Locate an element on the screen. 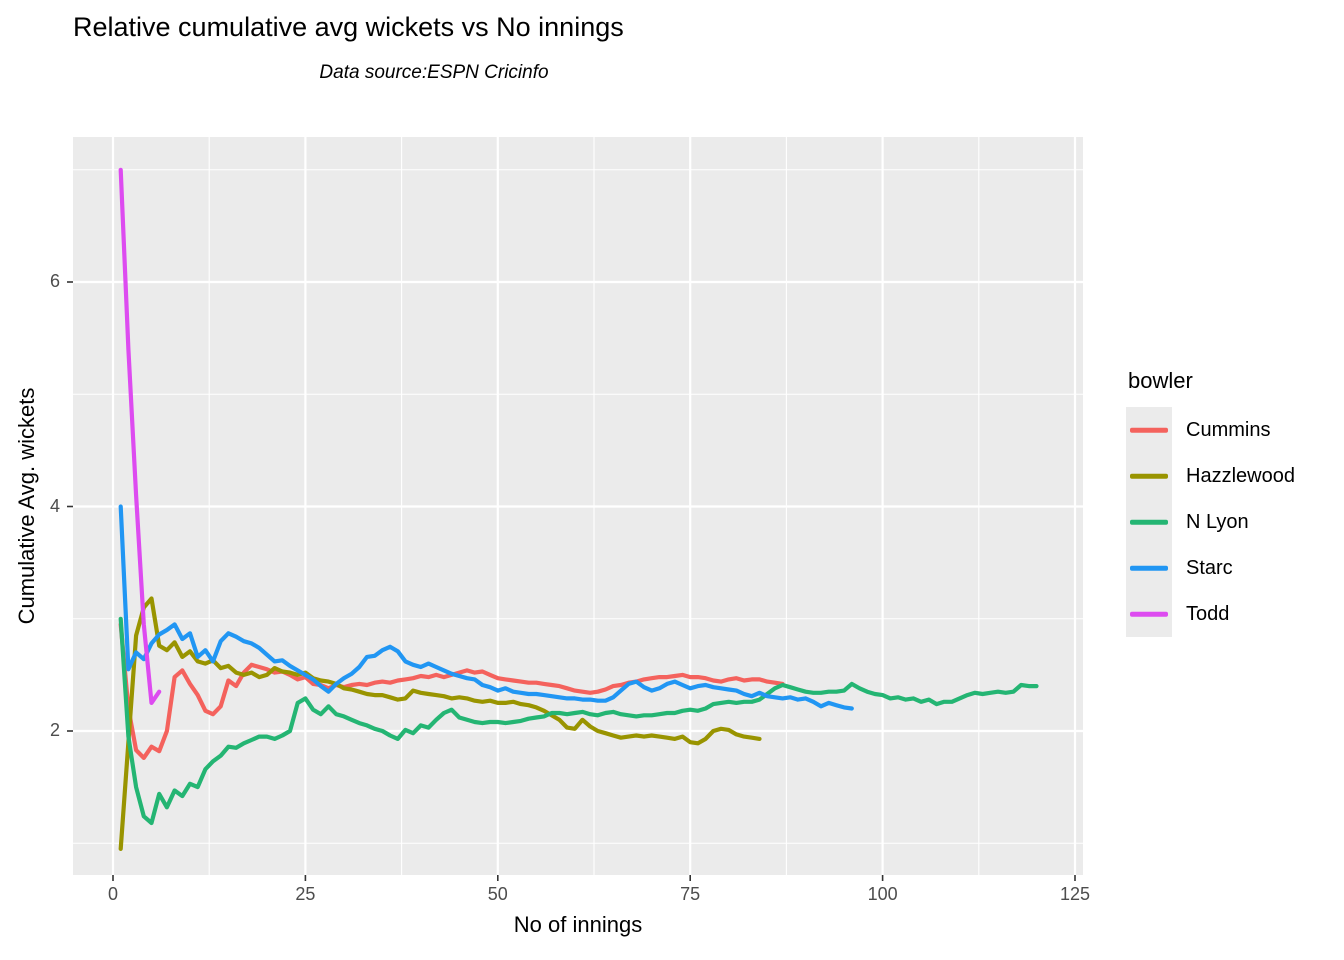 Image resolution: width=1344 pixels, height=960 pixels. y-tick-label: 4 is located at coordinates (54, 505).